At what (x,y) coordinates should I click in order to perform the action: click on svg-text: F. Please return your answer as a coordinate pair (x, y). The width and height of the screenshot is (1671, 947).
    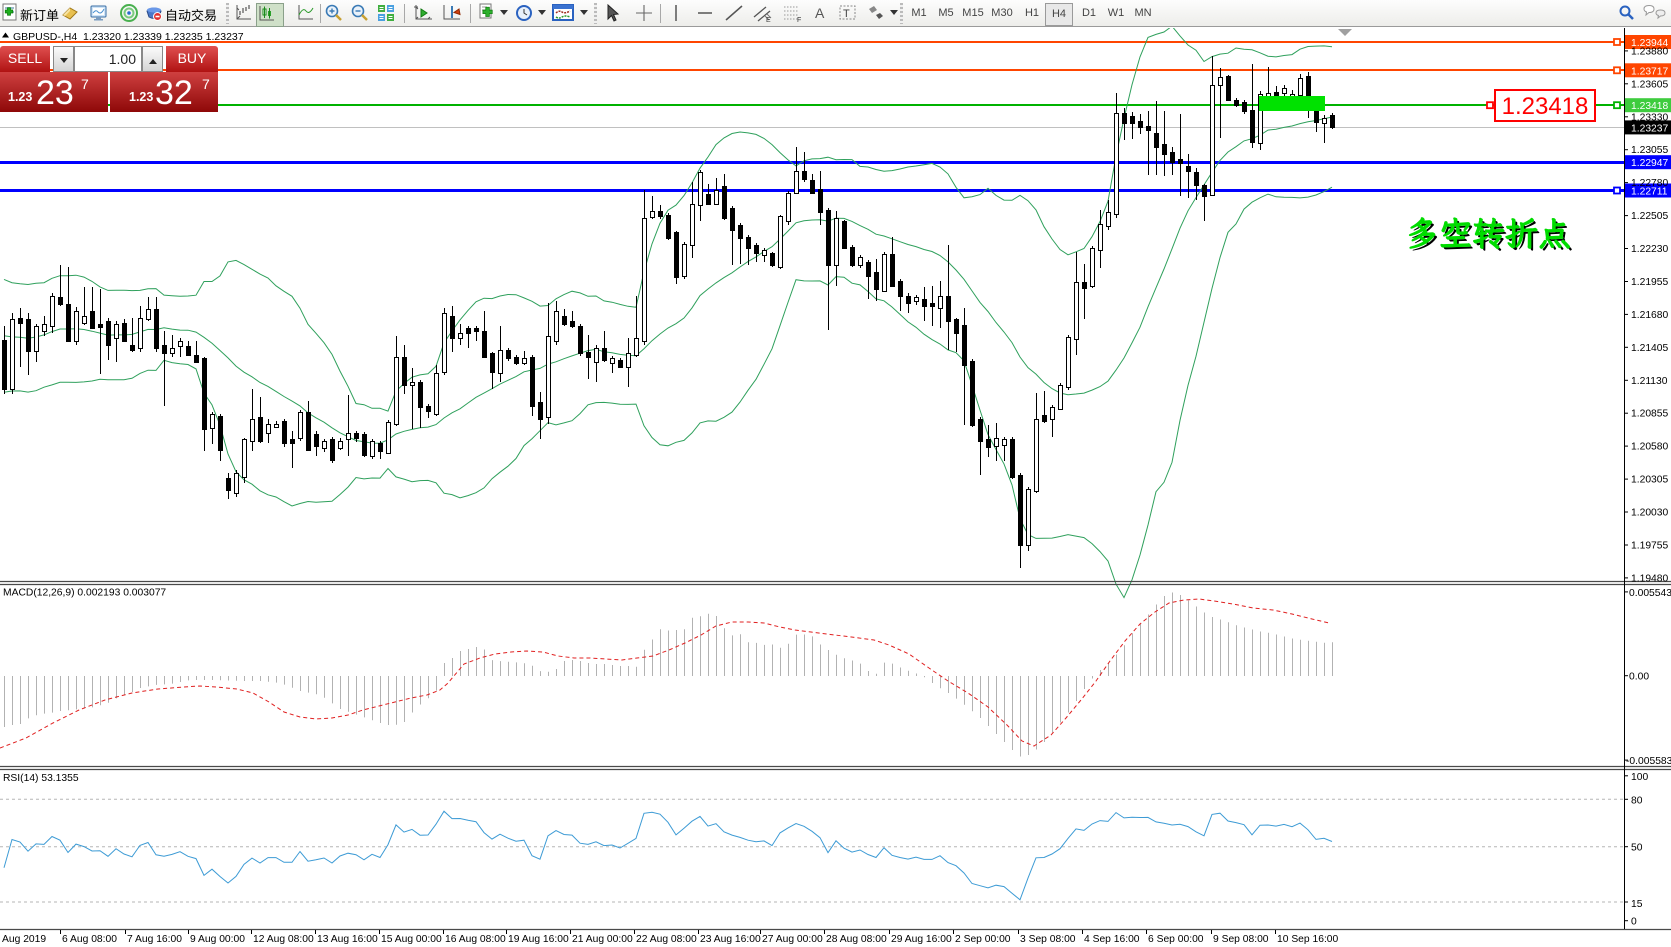
    Looking at the image, I should click on (799, 20).